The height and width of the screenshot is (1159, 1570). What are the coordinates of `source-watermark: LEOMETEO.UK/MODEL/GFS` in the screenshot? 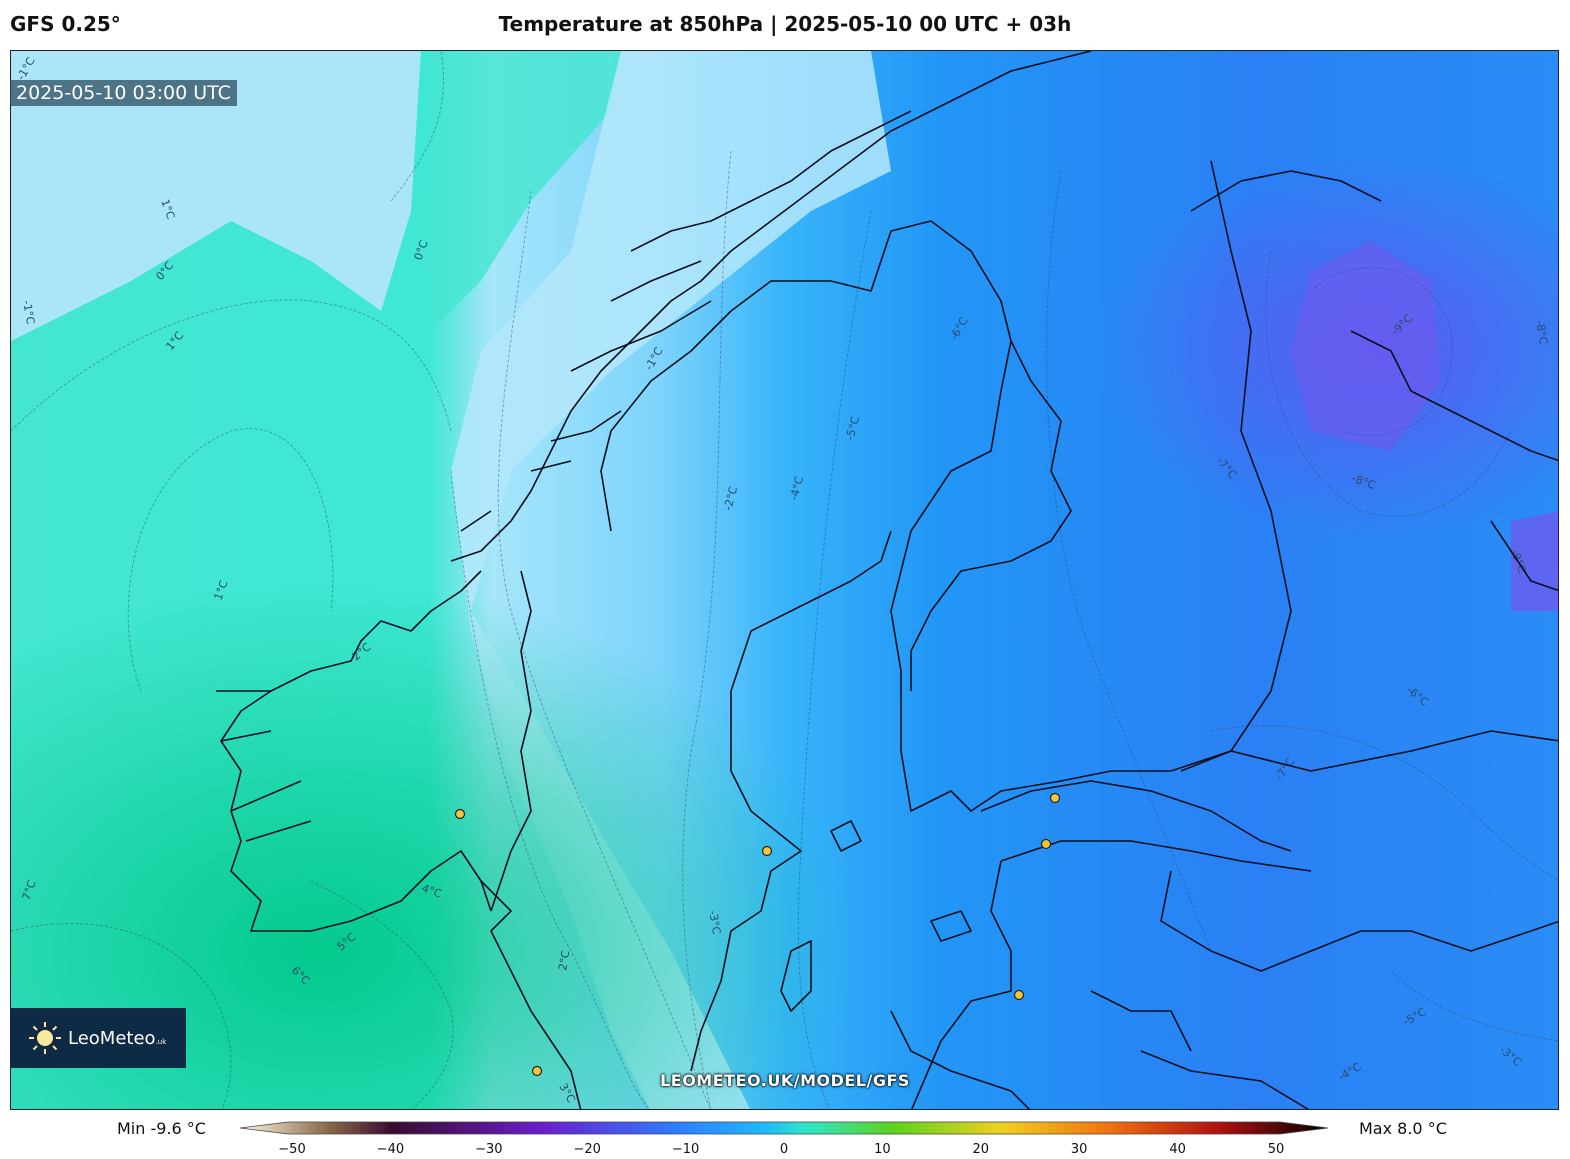 It's located at (785, 1080).